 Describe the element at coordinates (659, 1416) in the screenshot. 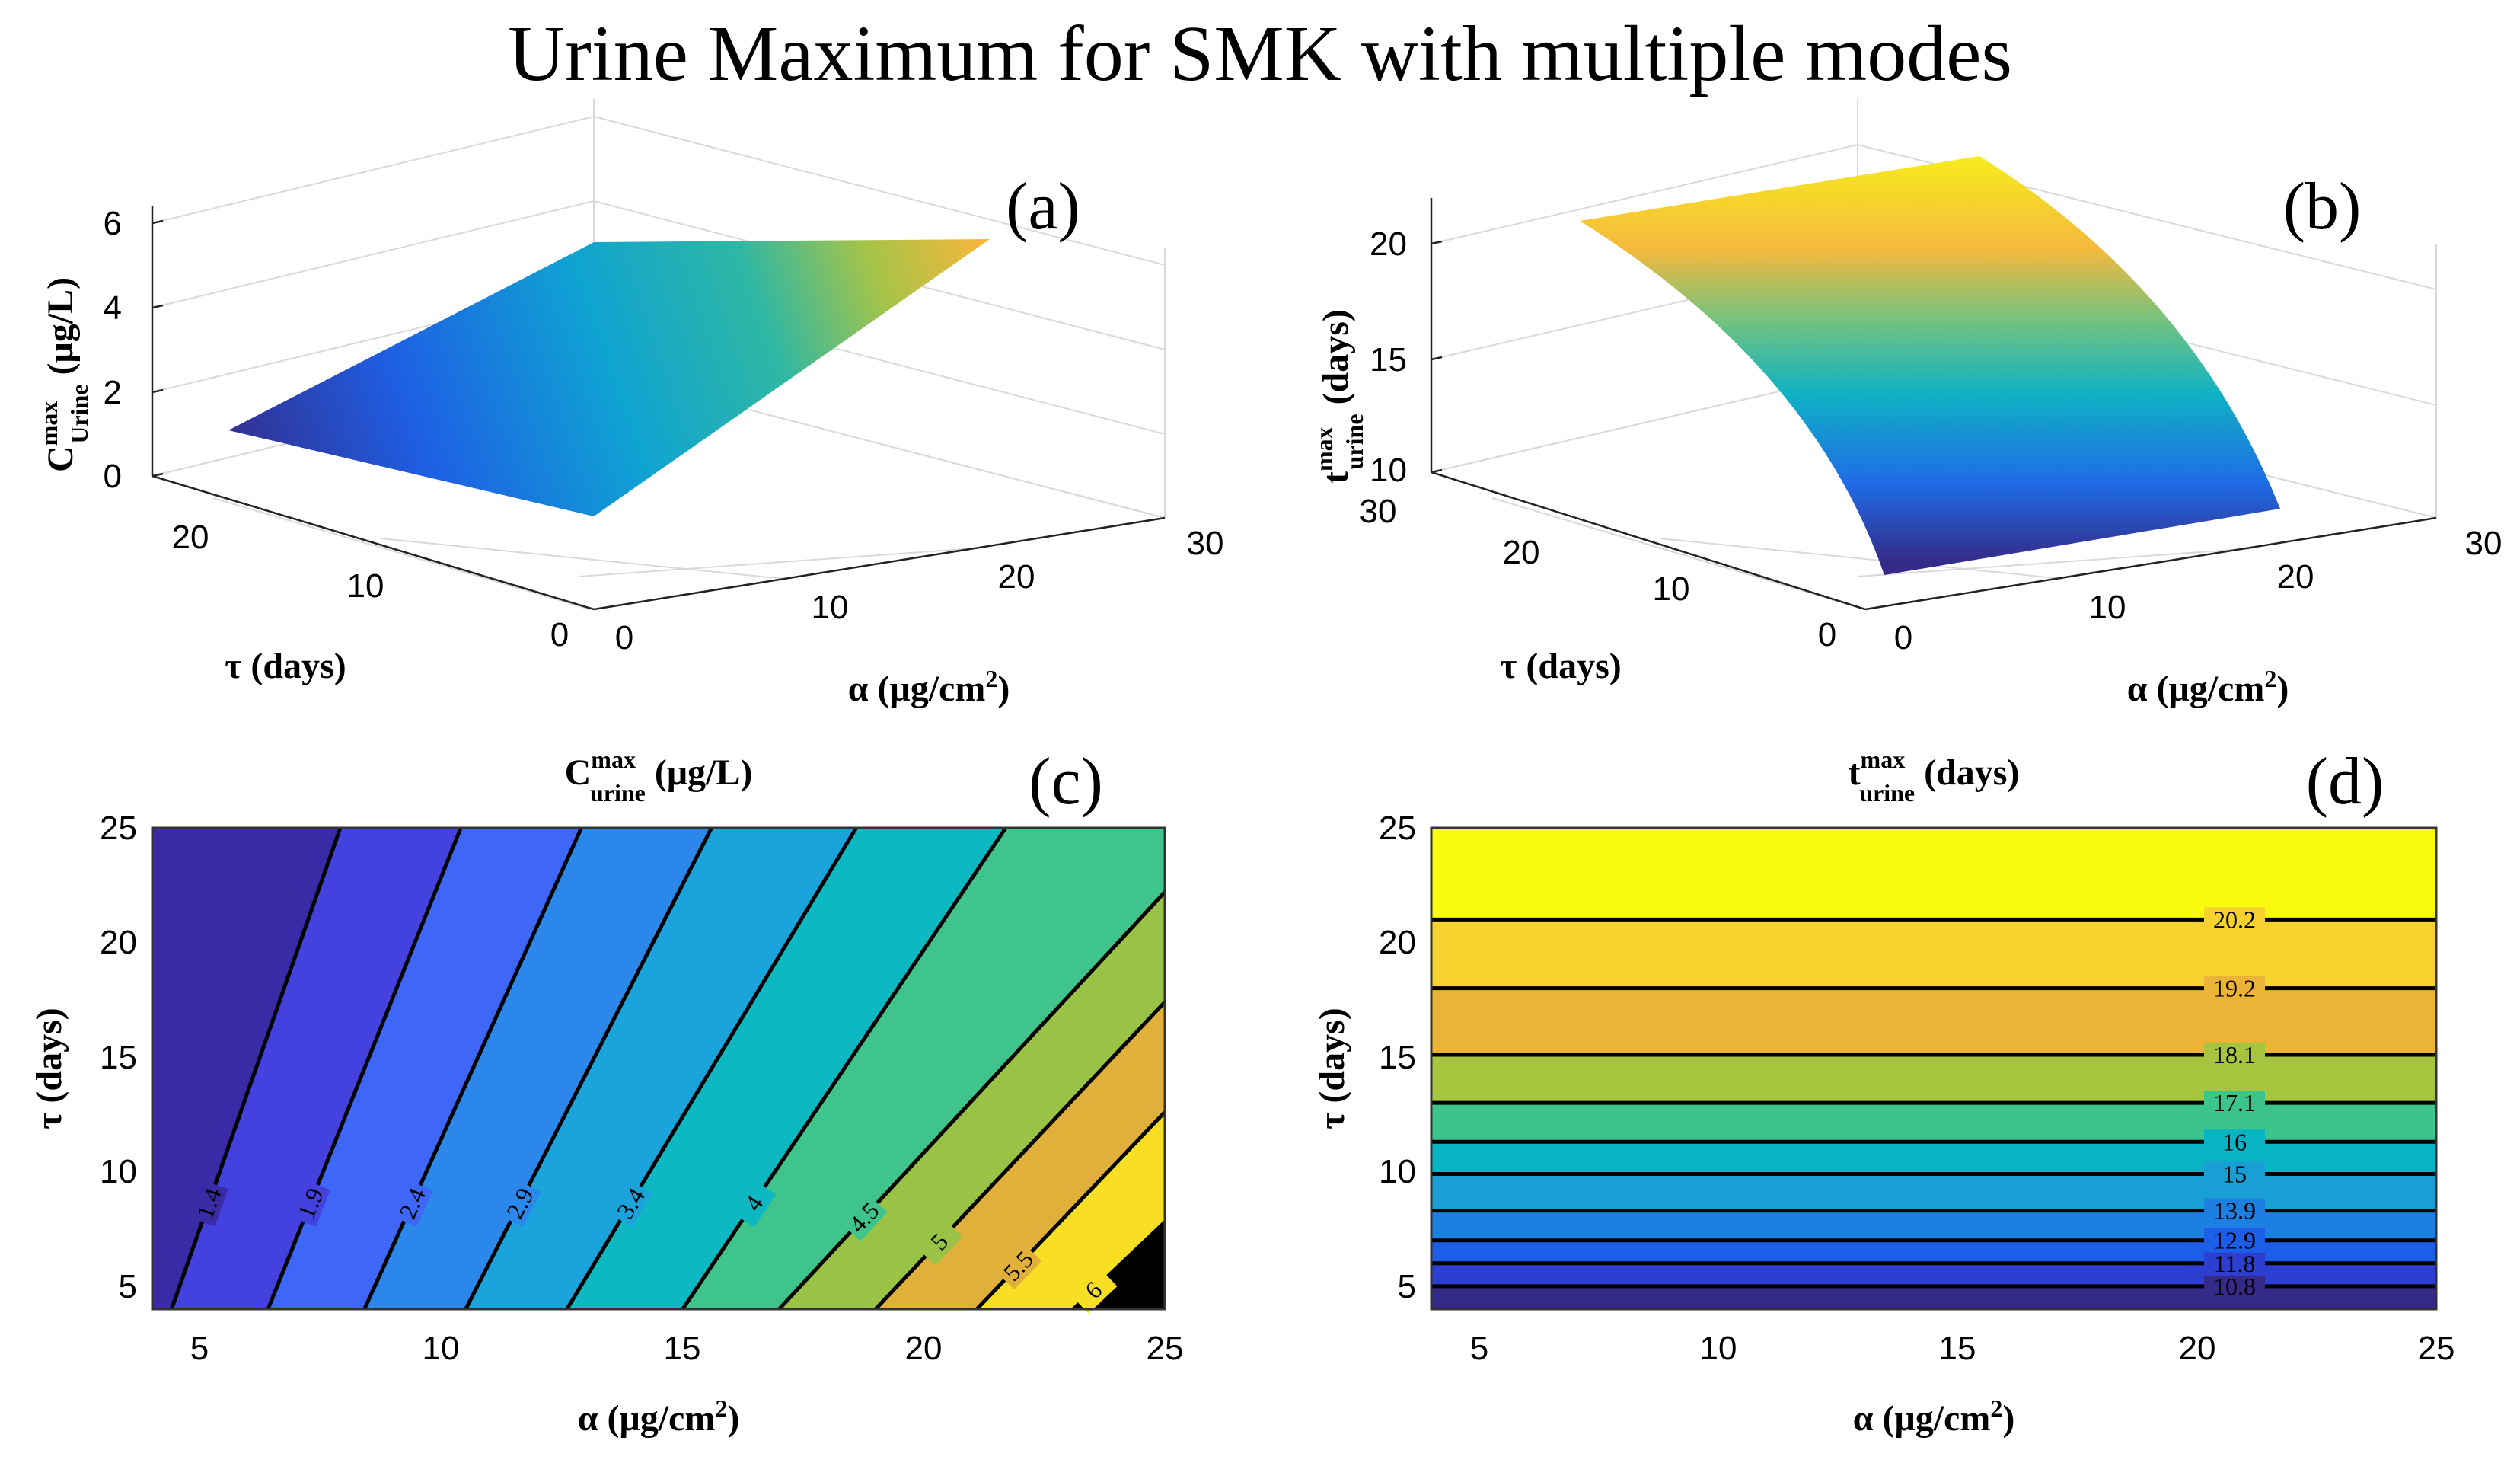

I see `panel-c-x-label: α (μg/cm2)` at that location.